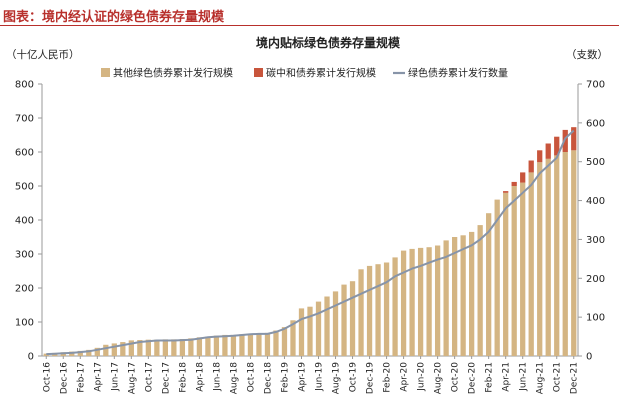  What do you see at coordinates (31, 357) in the screenshot?
I see `y-left-tick-label: 0` at bounding box center [31, 357].